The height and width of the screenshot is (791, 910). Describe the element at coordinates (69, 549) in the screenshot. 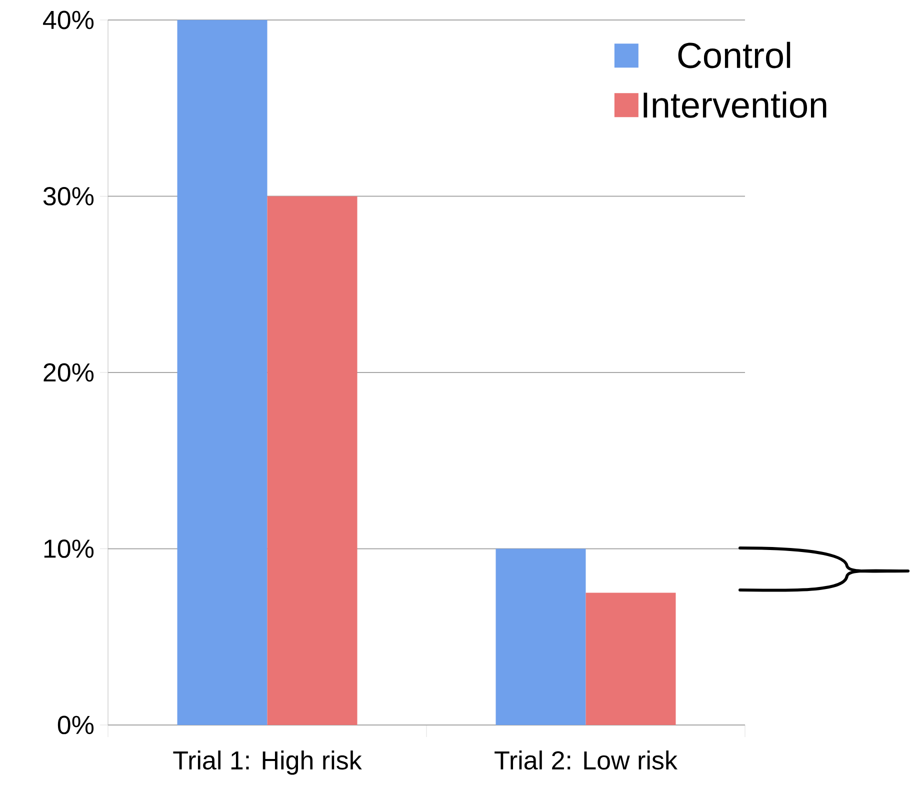

I see `y-tick-label: 10%` at that location.